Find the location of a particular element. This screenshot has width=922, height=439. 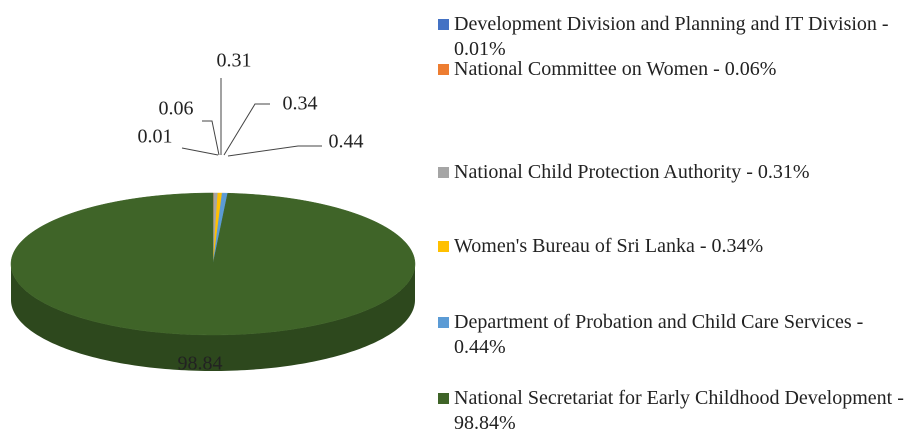

legend-label: National Committee on Women - 0.06% is located at coordinates (615, 69).